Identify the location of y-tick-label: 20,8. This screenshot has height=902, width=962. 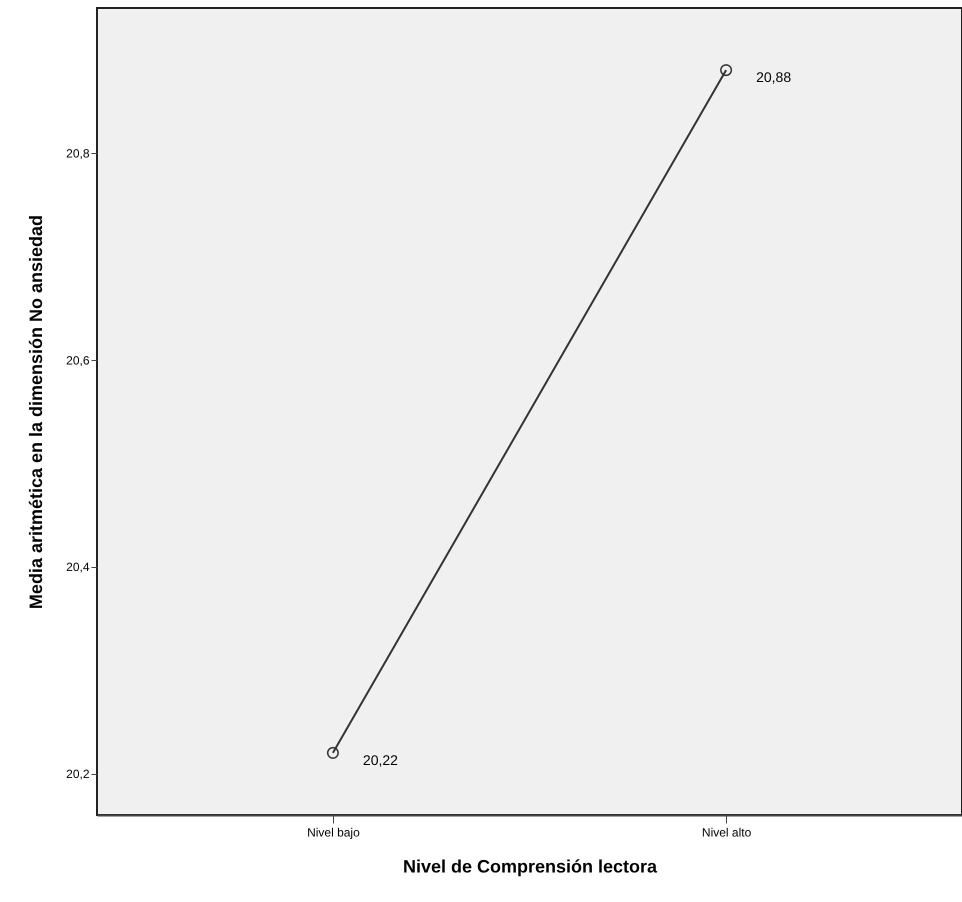
(78, 153).